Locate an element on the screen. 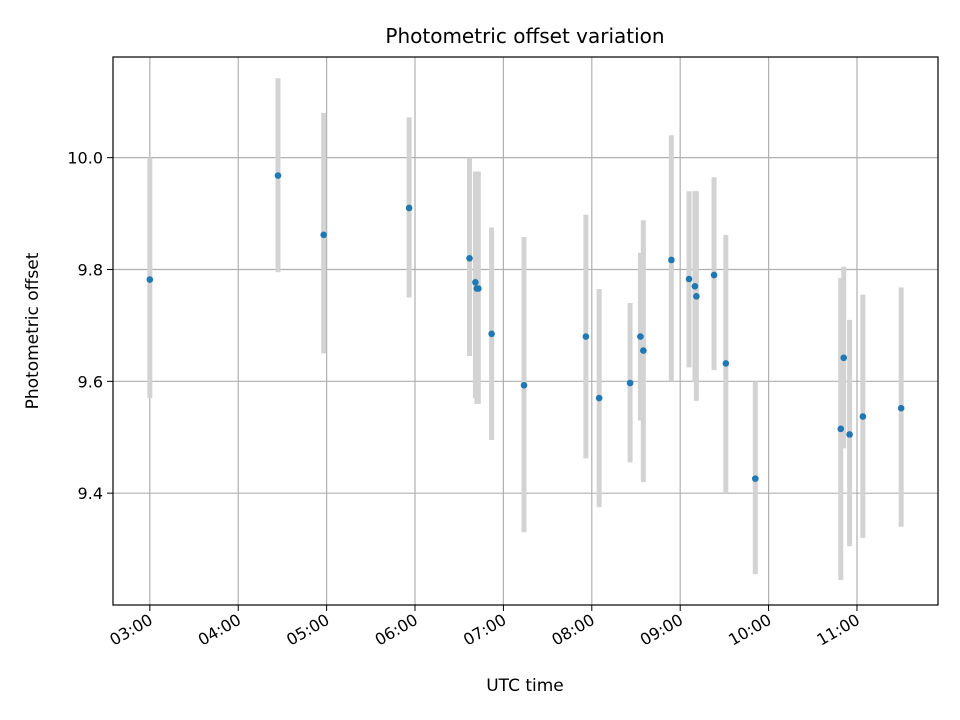 This screenshot has height=720, width=960. y-tick-label: 9.6 is located at coordinates (90, 381).